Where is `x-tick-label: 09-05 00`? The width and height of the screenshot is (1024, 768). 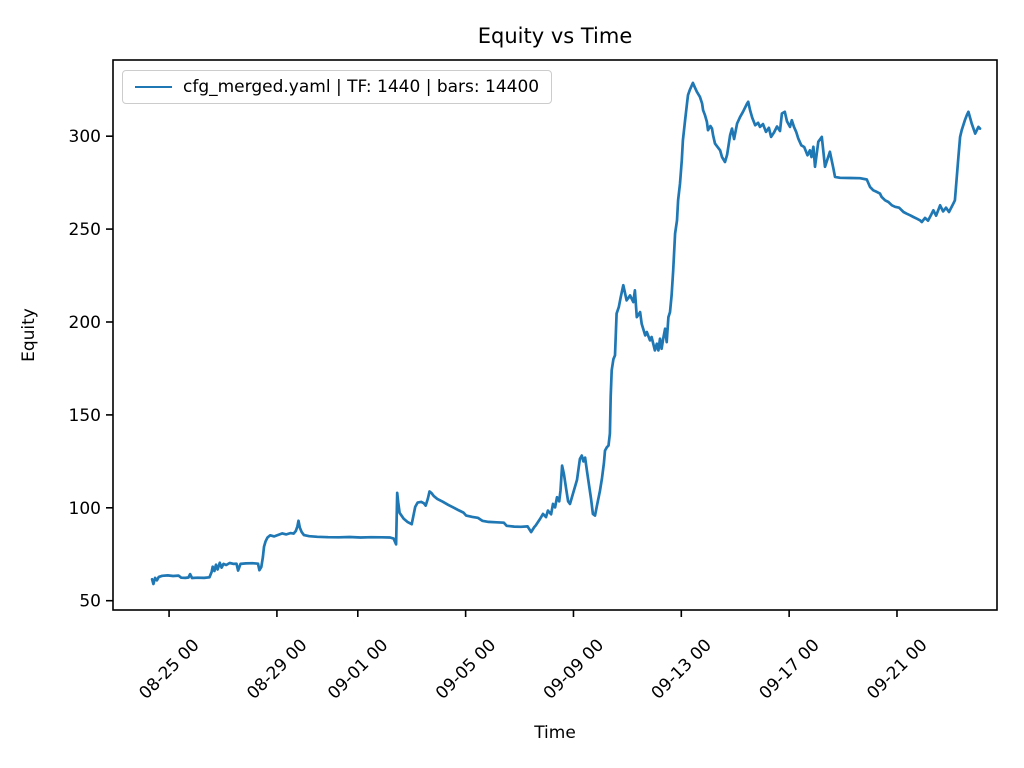 x-tick-label: 09-05 00 is located at coordinates (466, 669).